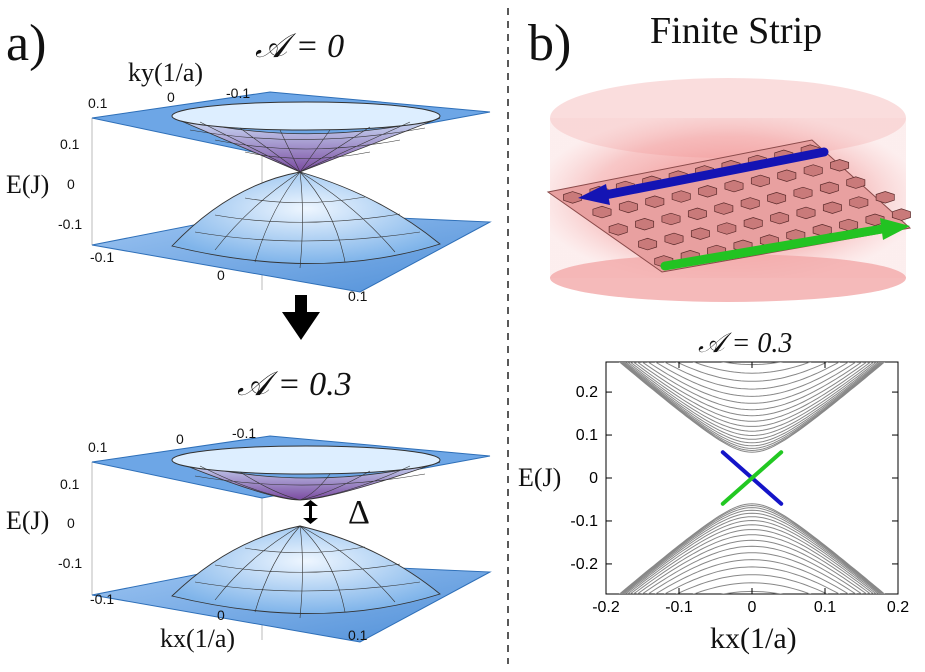  I want to click on panel-b-title: Finite Strip, so click(736, 31).